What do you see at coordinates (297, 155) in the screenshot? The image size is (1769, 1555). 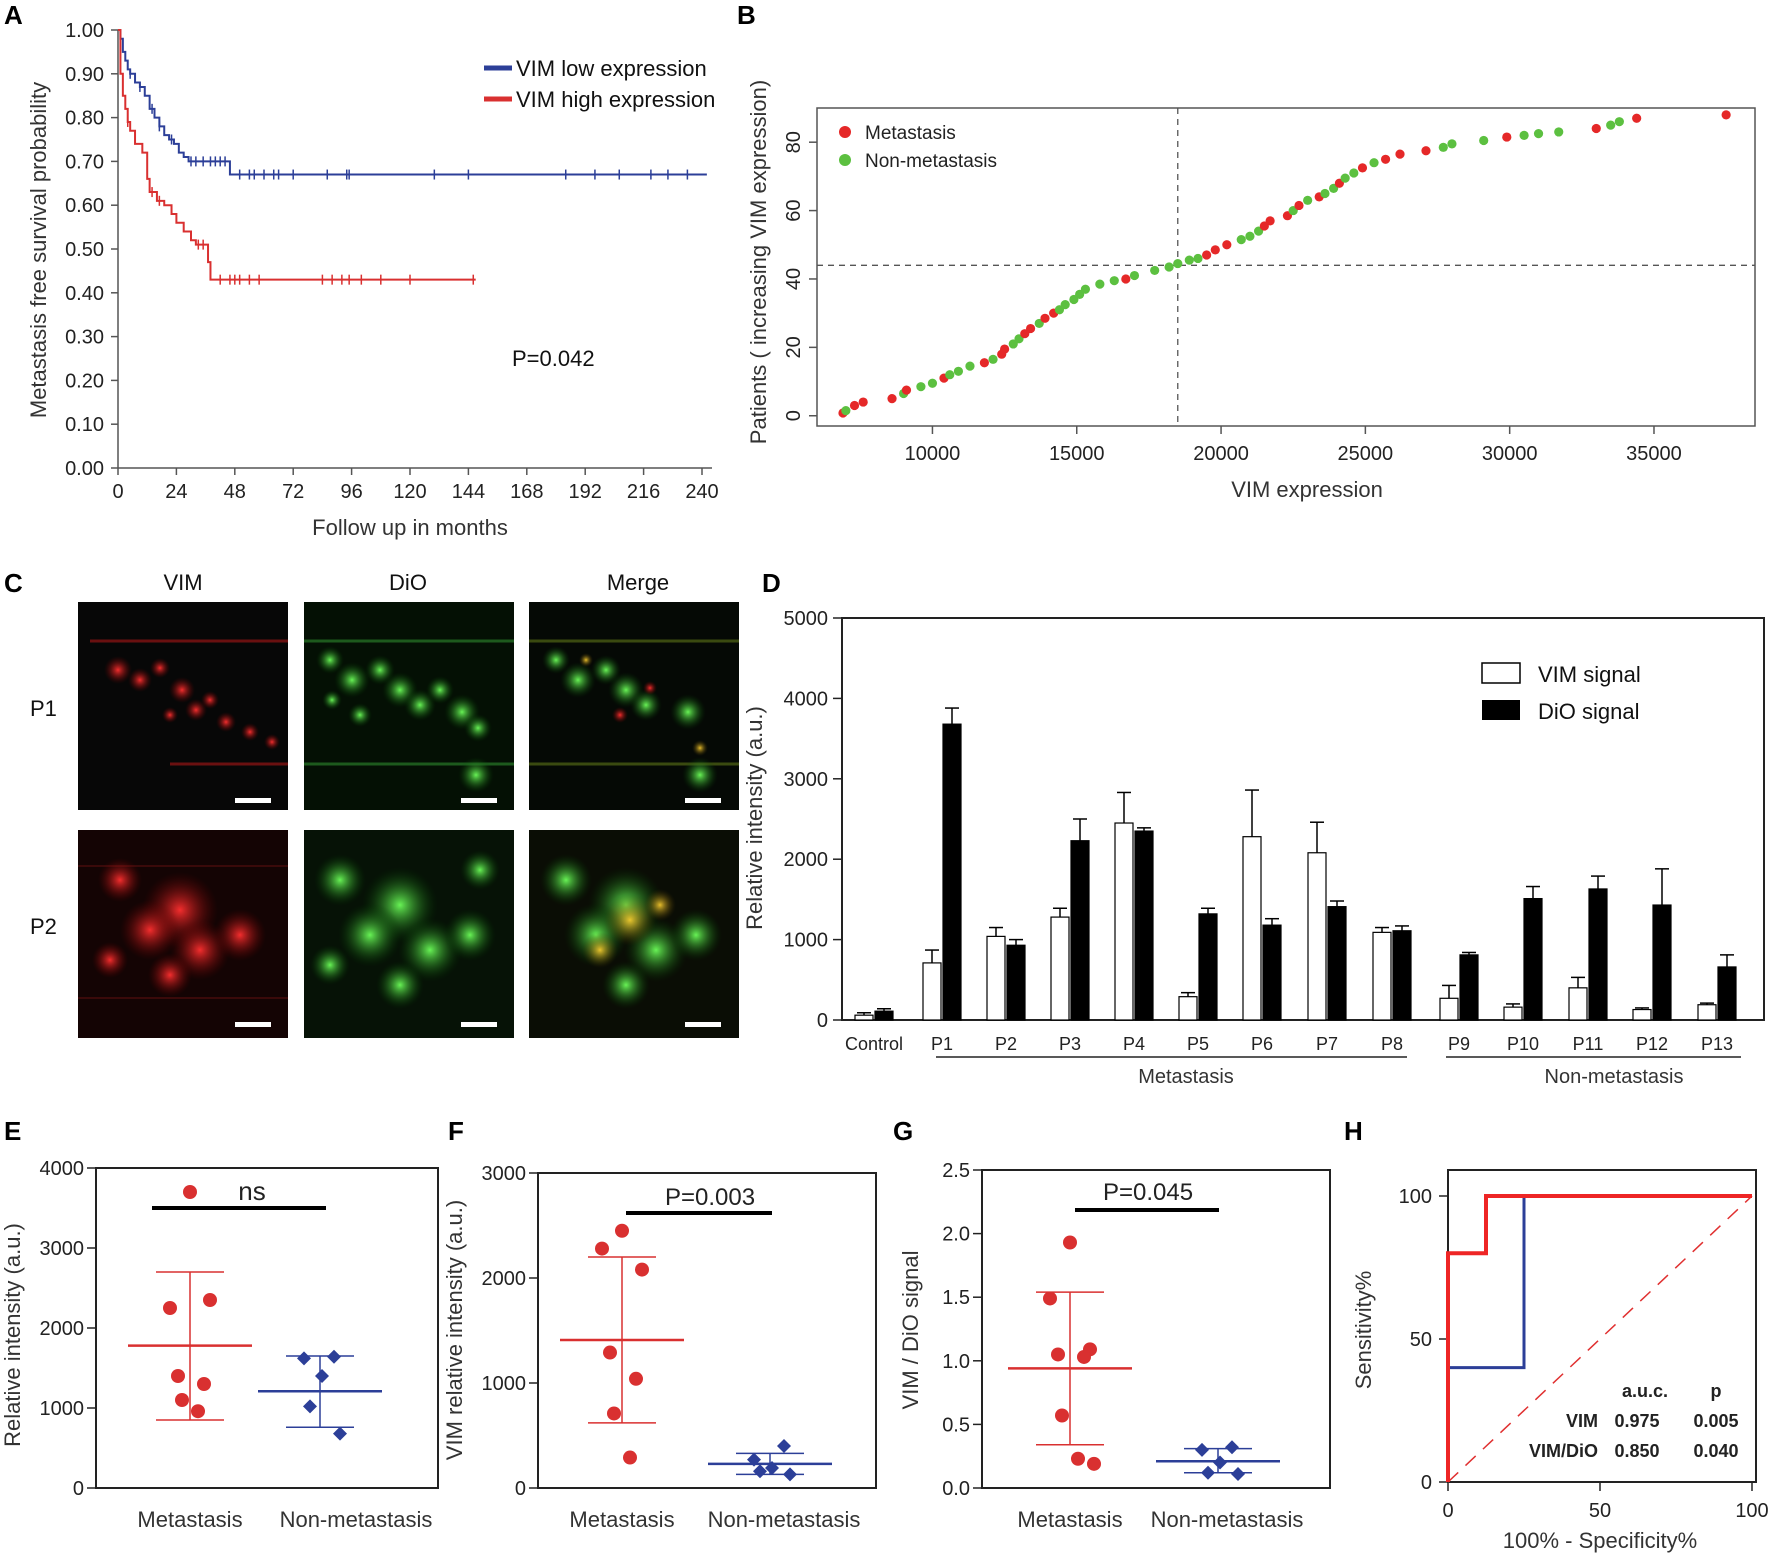 I see `a-curve-vim-high` at bounding box center [297, 155].